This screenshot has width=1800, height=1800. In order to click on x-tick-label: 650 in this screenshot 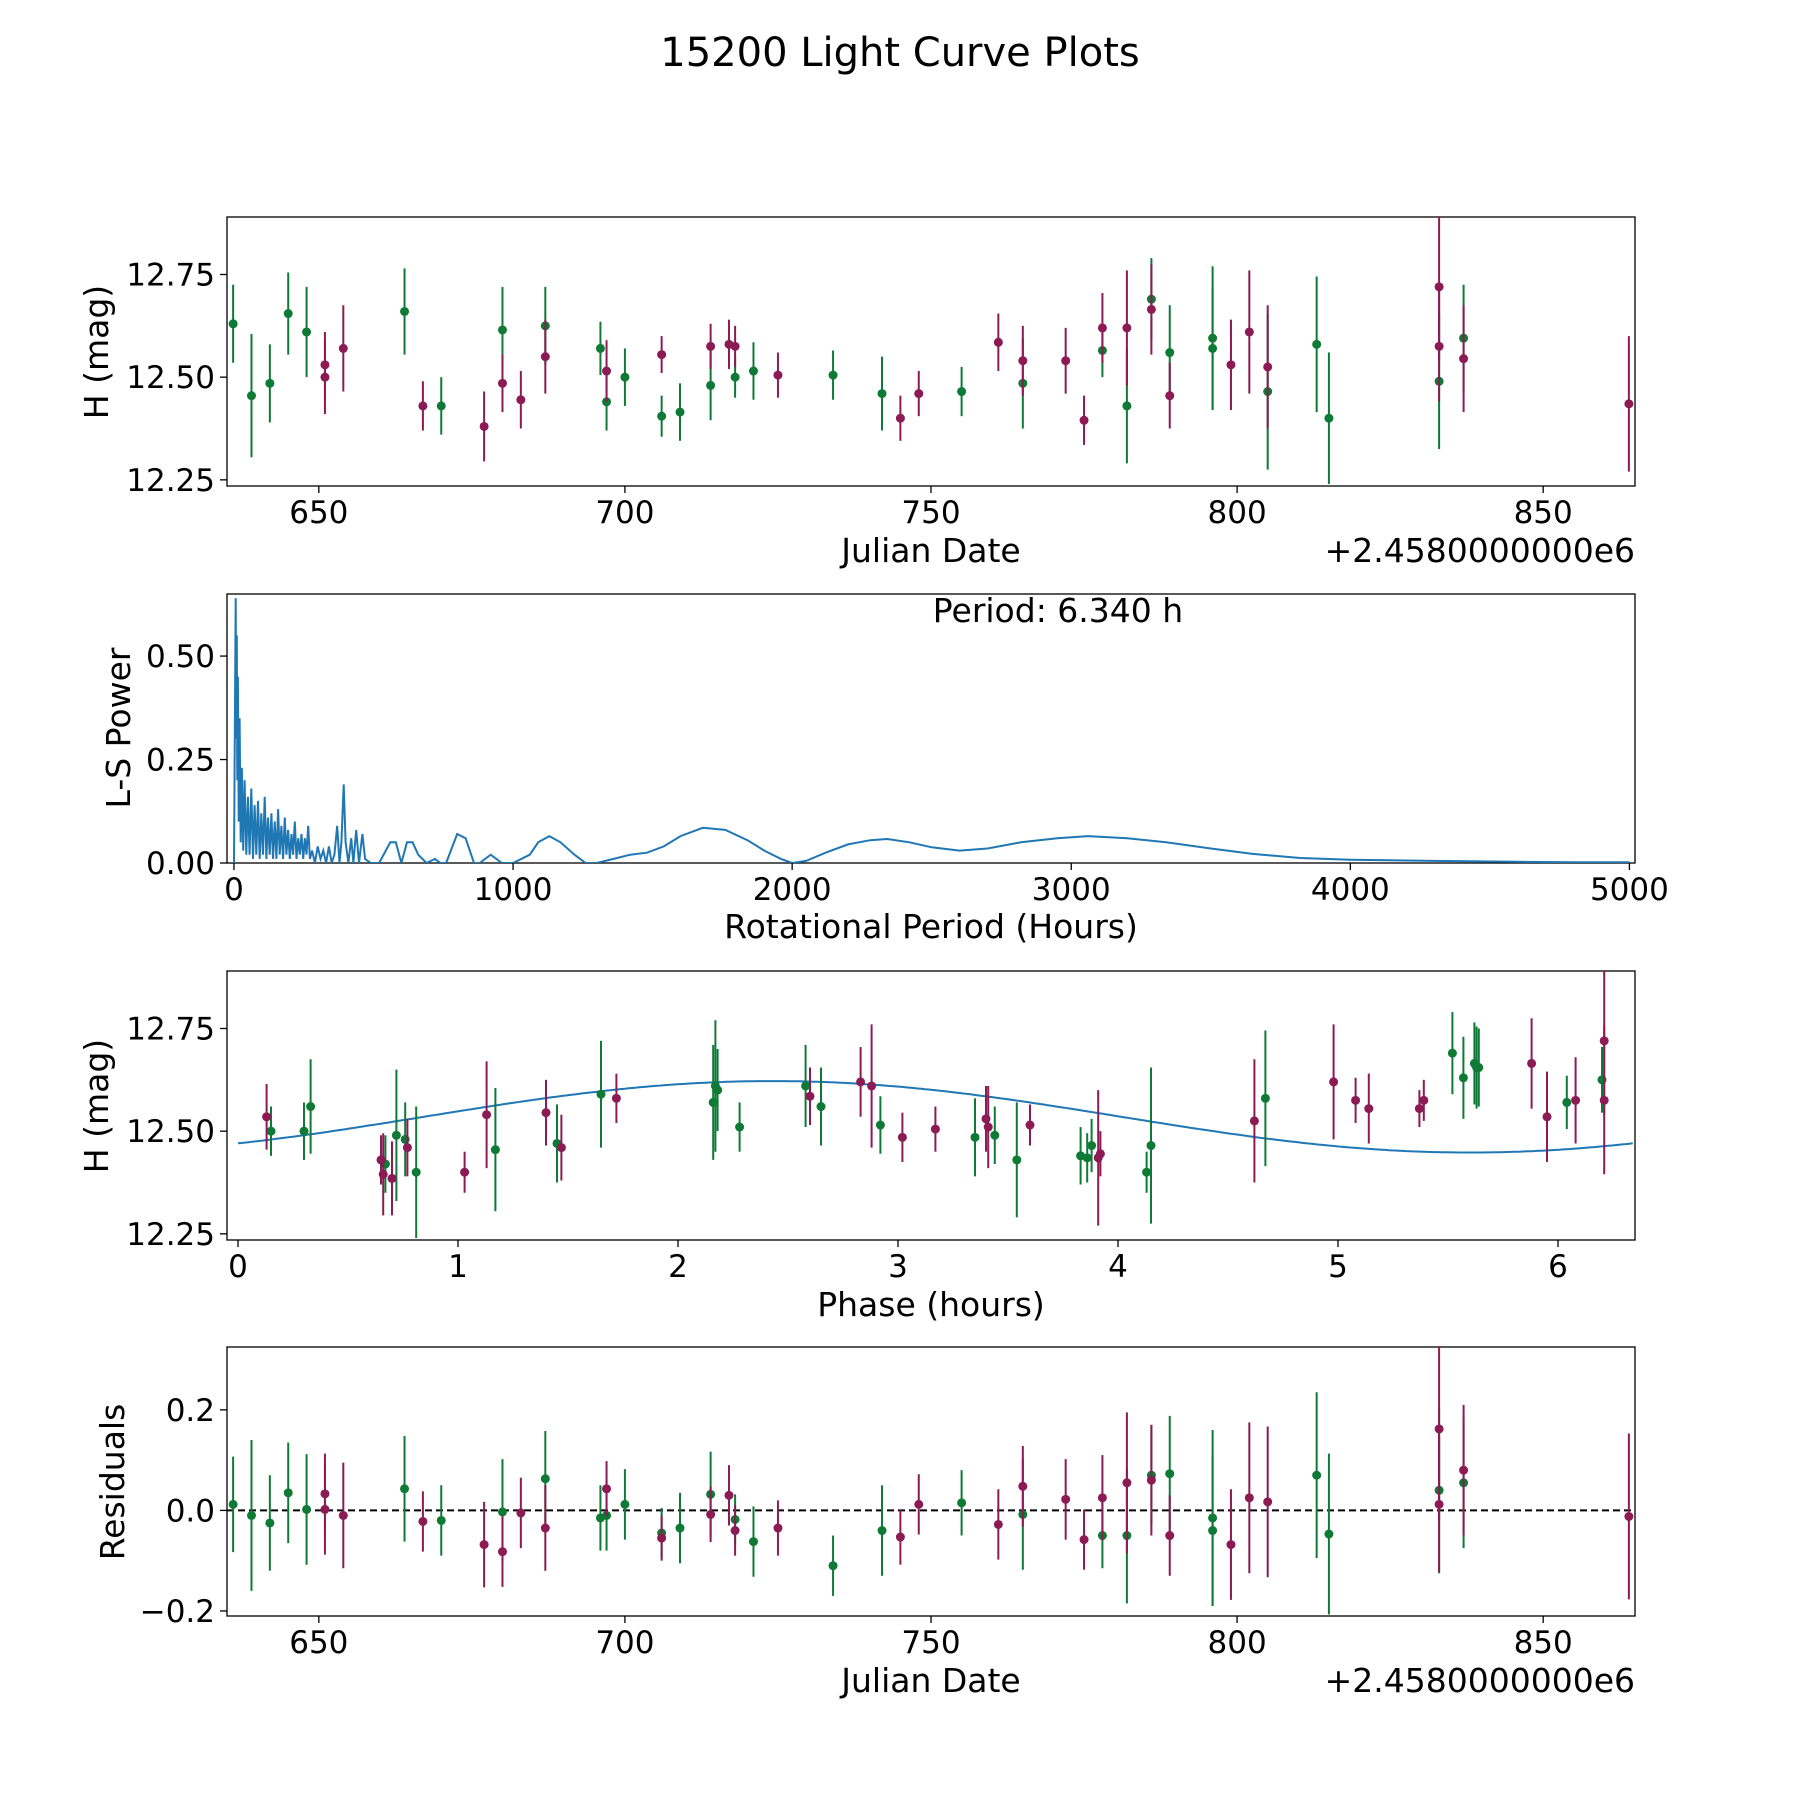, I will do `click(318, 513)`.